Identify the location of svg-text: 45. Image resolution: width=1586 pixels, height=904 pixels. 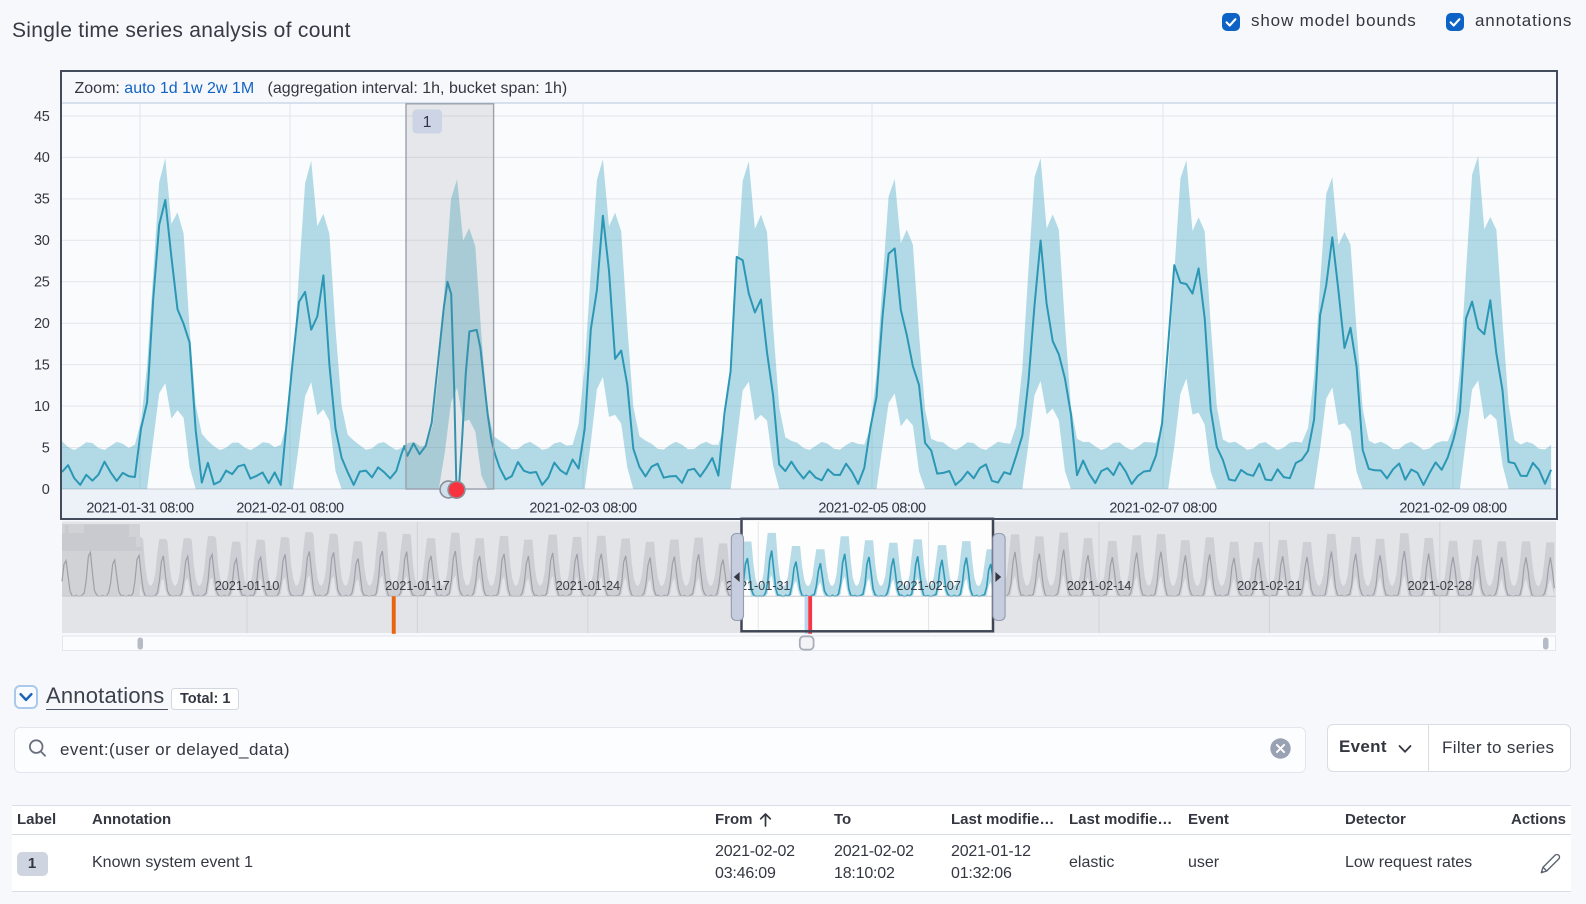
(42, 117).